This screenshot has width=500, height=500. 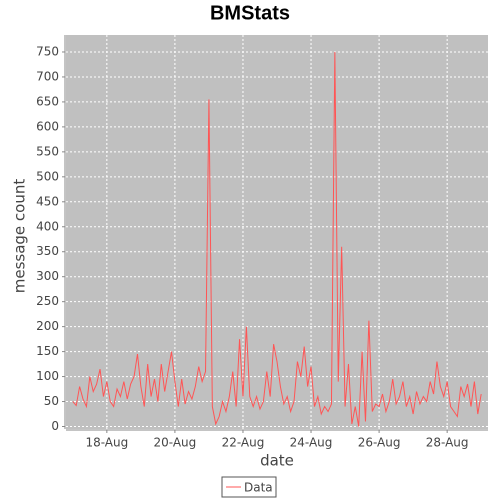 I want to click on x-axis-label: date, so click(x=277, y=461).